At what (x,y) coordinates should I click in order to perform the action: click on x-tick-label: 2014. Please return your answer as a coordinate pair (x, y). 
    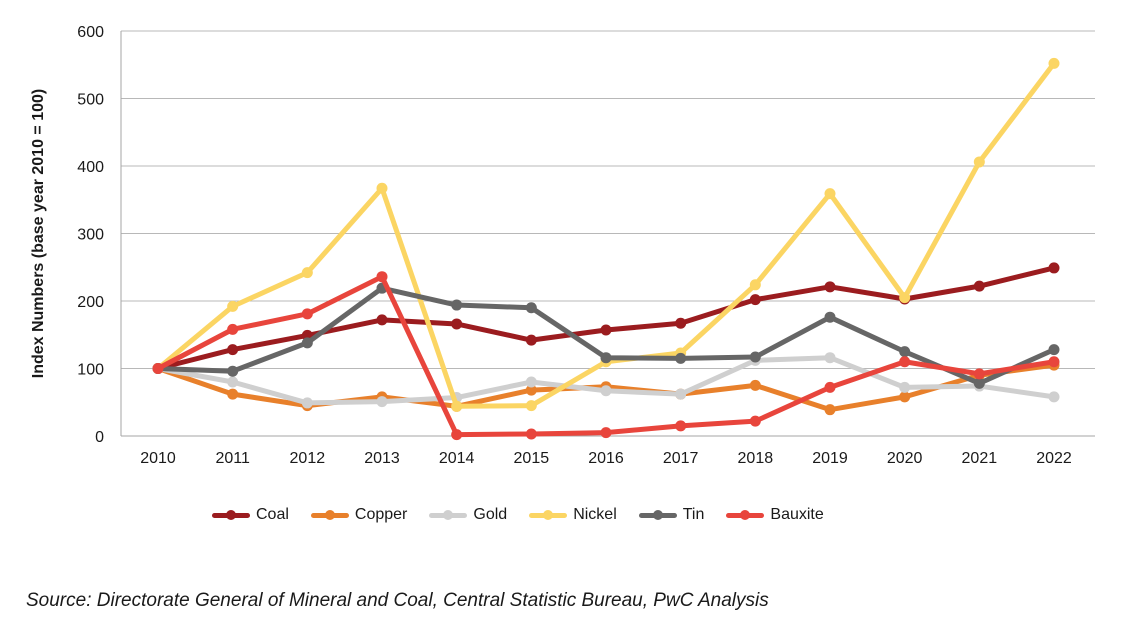
    Looking at the image, I should click on (457, 458).